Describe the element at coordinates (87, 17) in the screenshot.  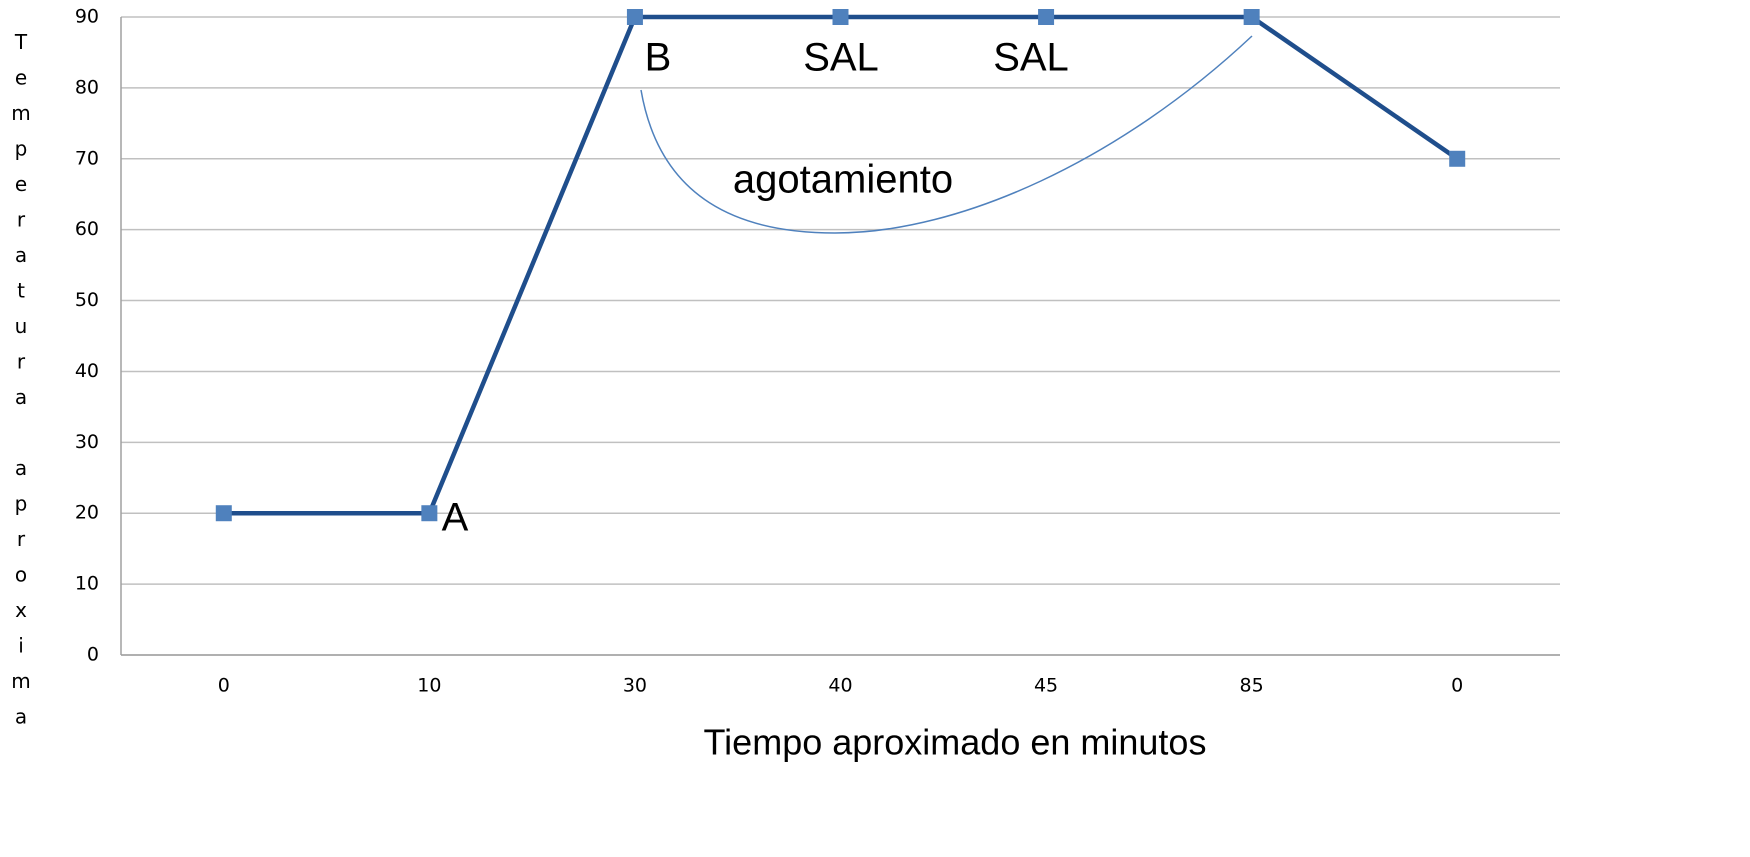
I see `y-tick-label: 90` at that location.